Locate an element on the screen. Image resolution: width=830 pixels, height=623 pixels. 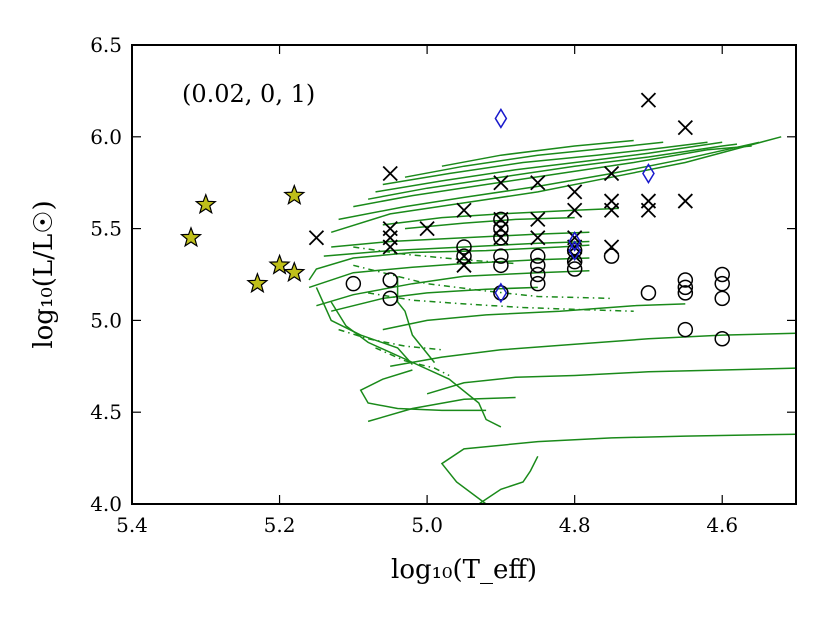
y-tick-label: 4.5 is located at coordinates (106, 412).